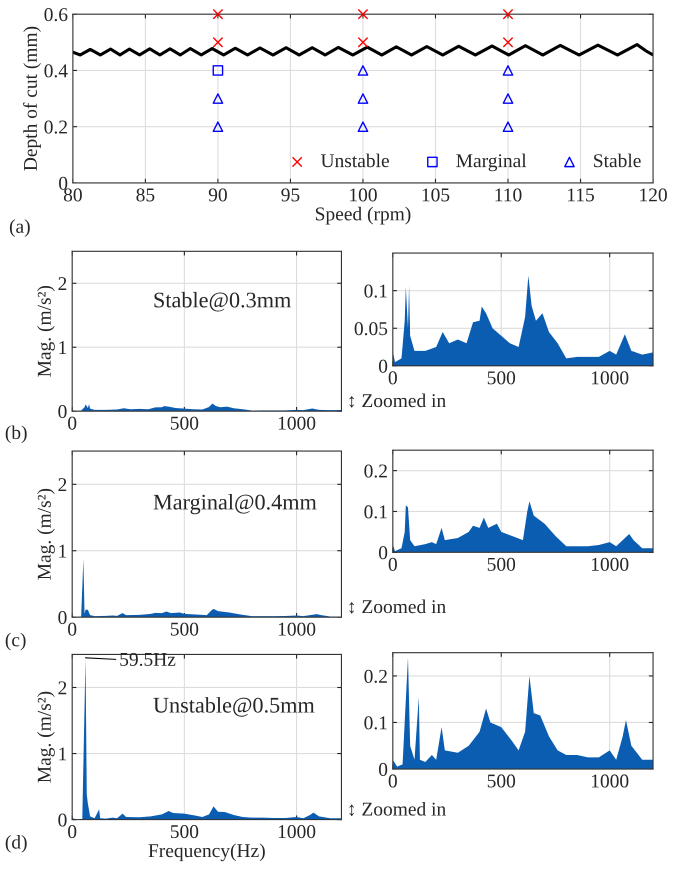 This screenshot has width=694, height=888. What do you see at coordinates (56, 71) in the screenshot?
I see `y-tick-label: 0.4` at bounding box center [56, 71].